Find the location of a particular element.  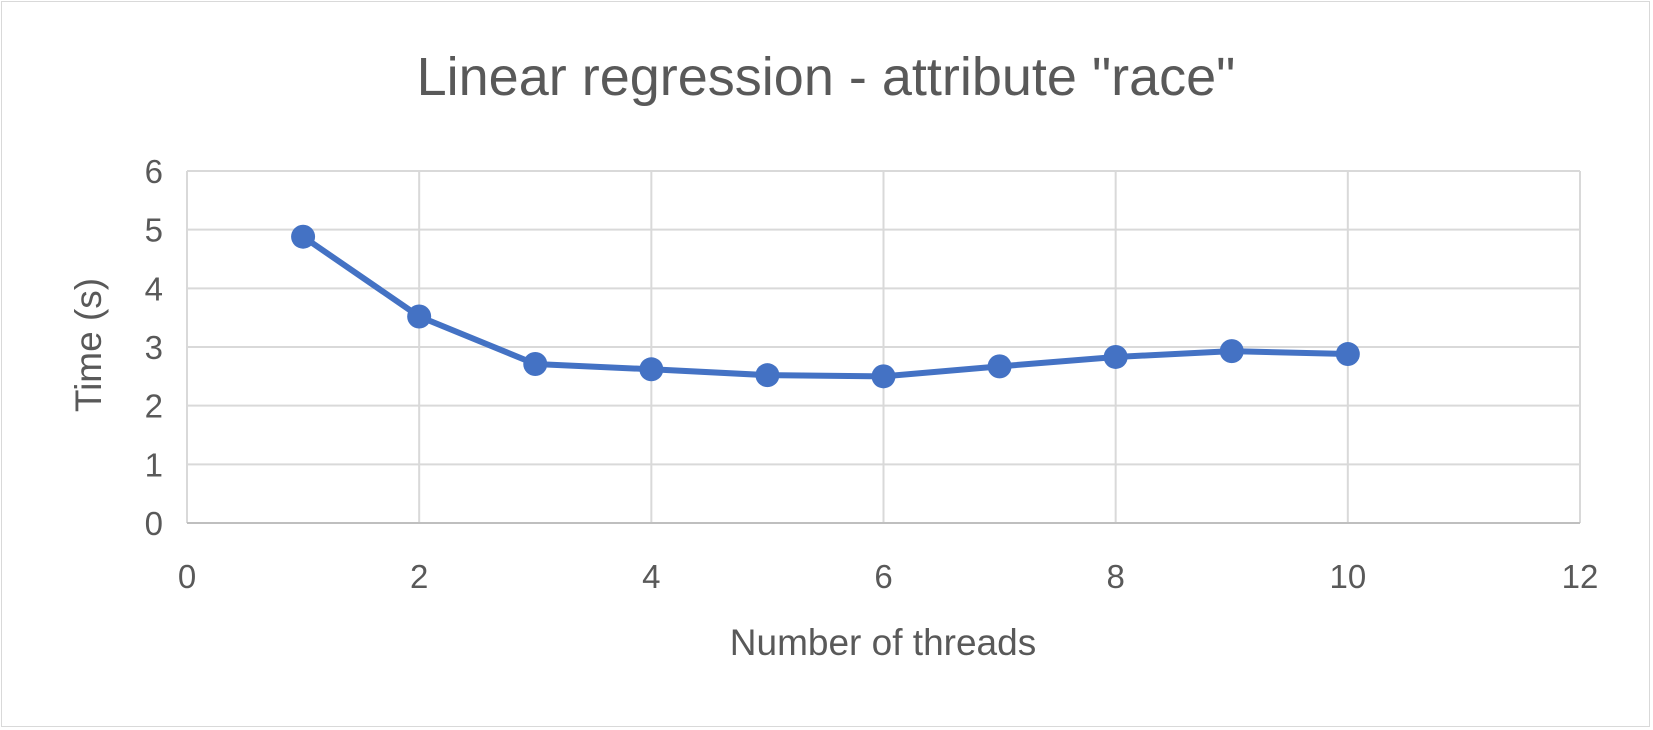

y-tick-label: 6 is located at coordinates (154, 171).